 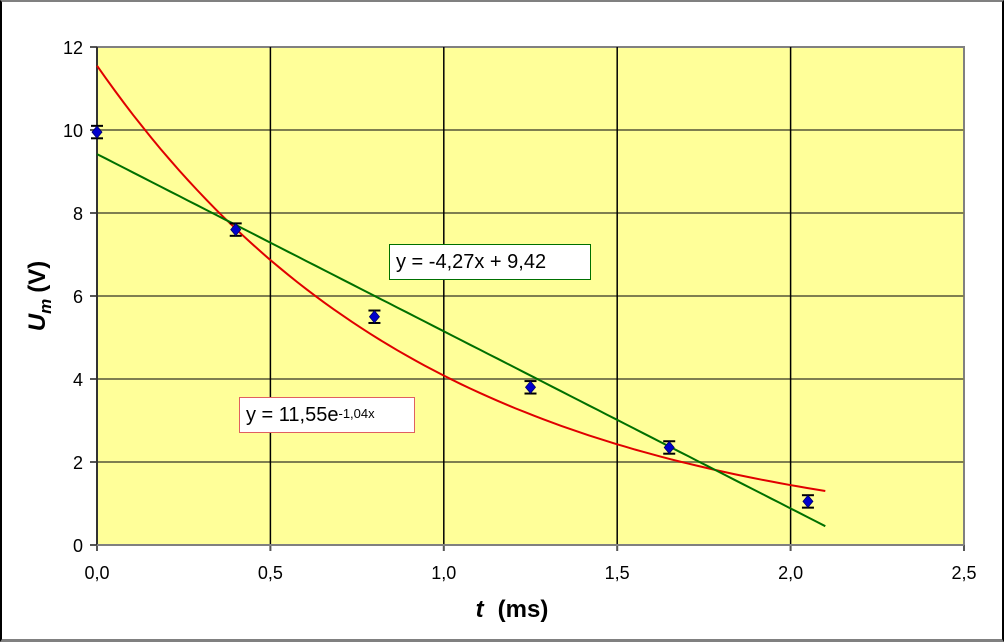 I want to click on linear-equation-text: y = -4,27x + 9,42, so click(x=471, y=261).